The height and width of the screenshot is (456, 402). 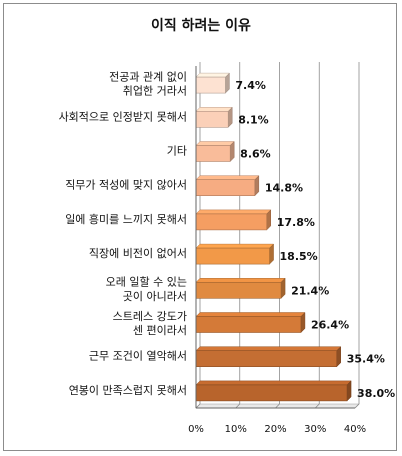 I want to click on category-label: 기타, so click(x=177, y=151).